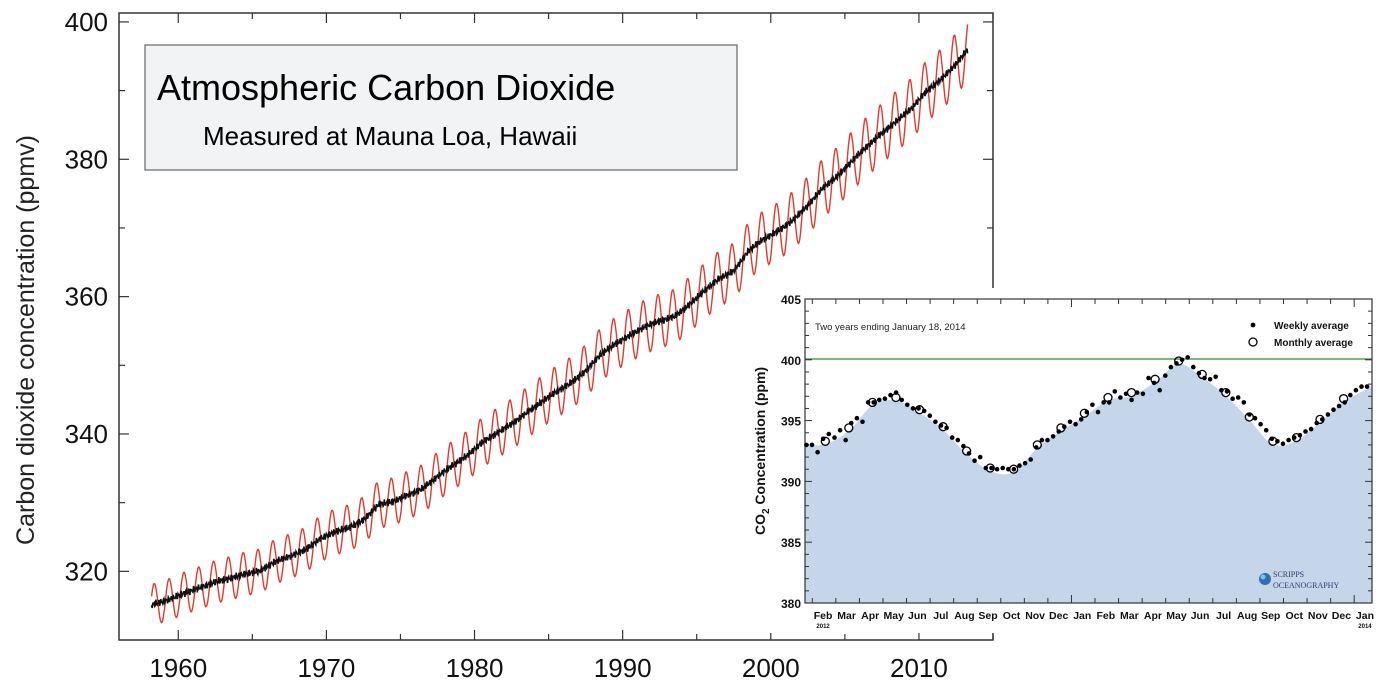 This screenshot has height=688, width=1379. Describe the element at coordinates (890, 327) in the screenshot. I see `inset-annotation: Two years ending January 18, 2014` at that location.